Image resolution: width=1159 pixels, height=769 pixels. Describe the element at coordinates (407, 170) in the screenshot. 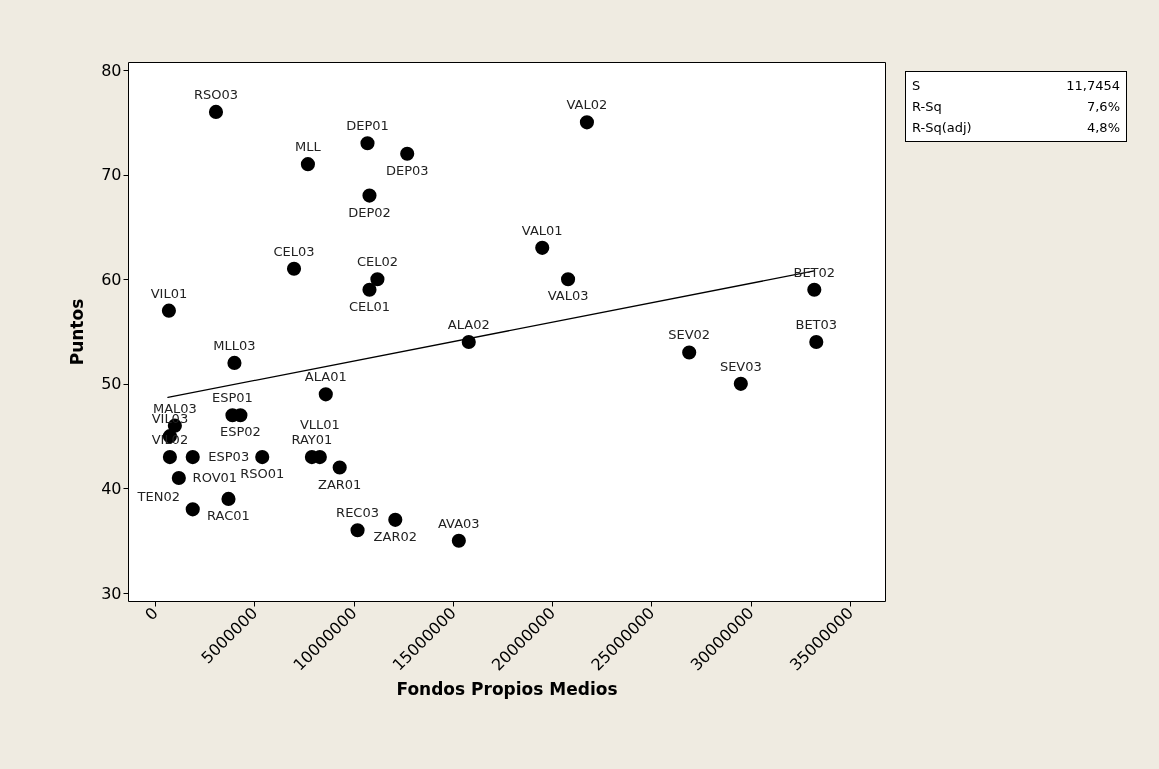

I see `annotation: DEP03` at that location.